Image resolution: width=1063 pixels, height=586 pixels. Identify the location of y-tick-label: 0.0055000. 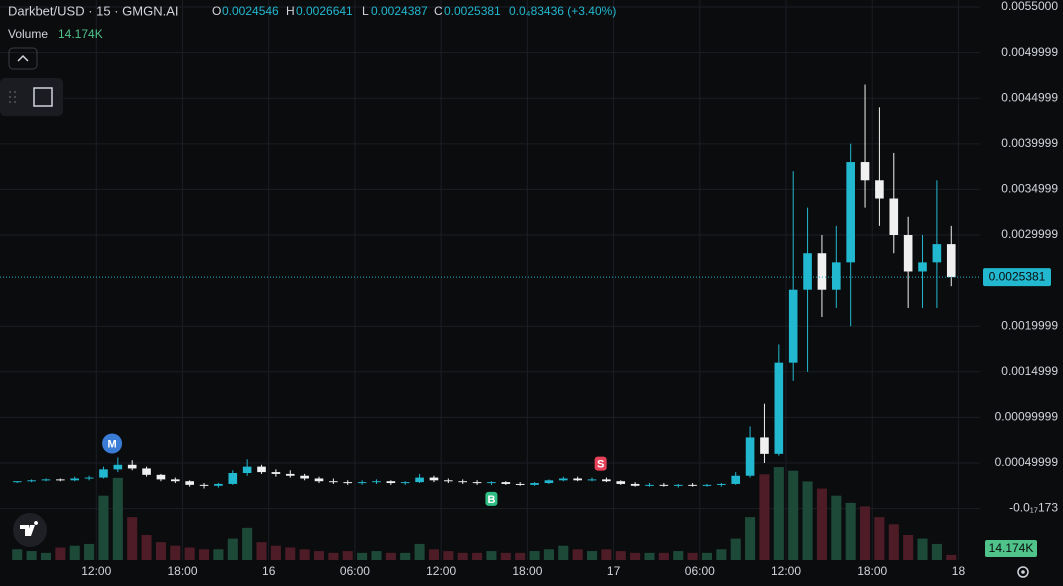
(1029, 6).